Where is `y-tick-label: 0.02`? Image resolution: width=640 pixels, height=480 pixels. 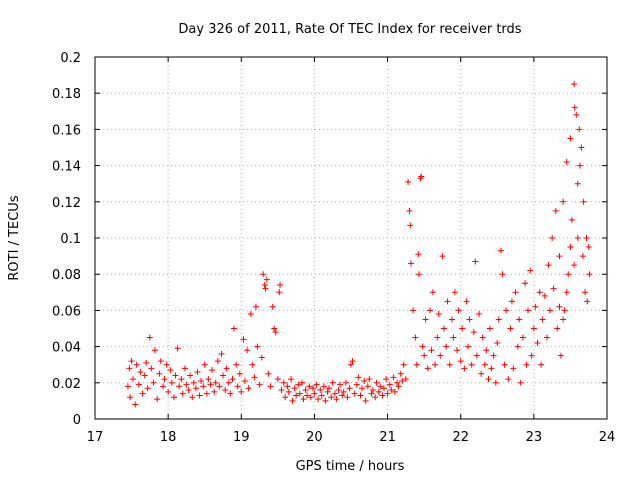
y-tick-label: 0.02 is located at coordinates (66, 384).